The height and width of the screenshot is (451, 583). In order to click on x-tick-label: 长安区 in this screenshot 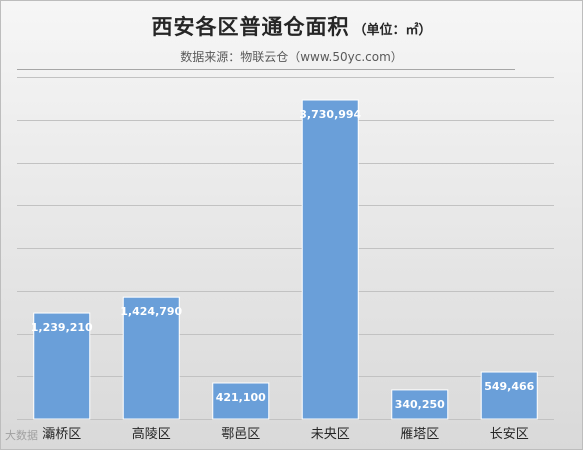, I will do `click(509, 434)`.